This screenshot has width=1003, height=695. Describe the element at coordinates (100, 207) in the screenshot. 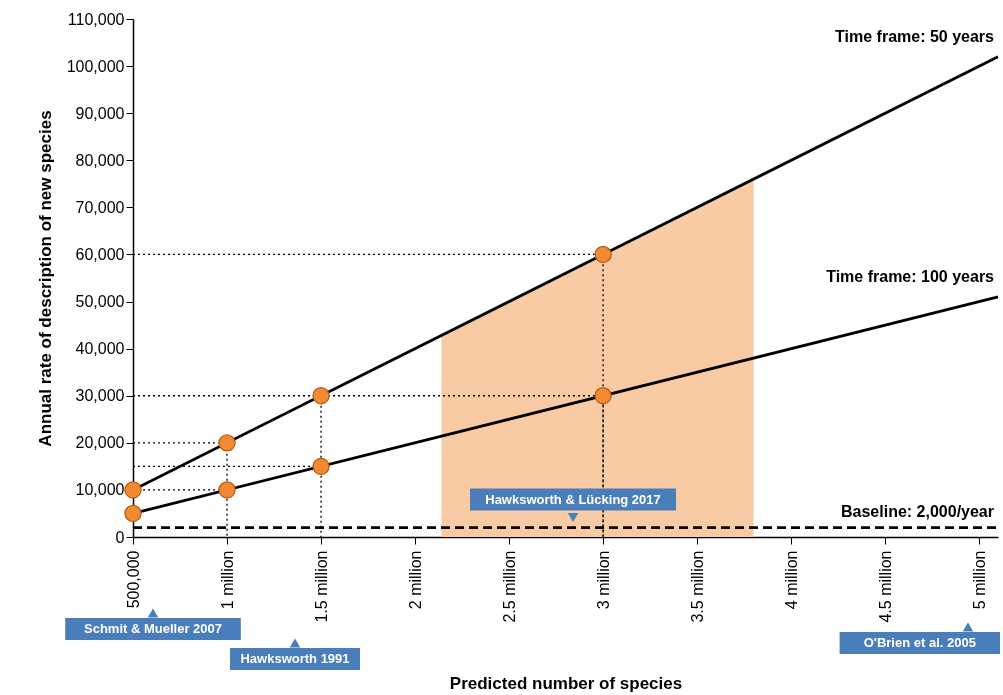

I see `y-tick-label: 70,000` at that location.